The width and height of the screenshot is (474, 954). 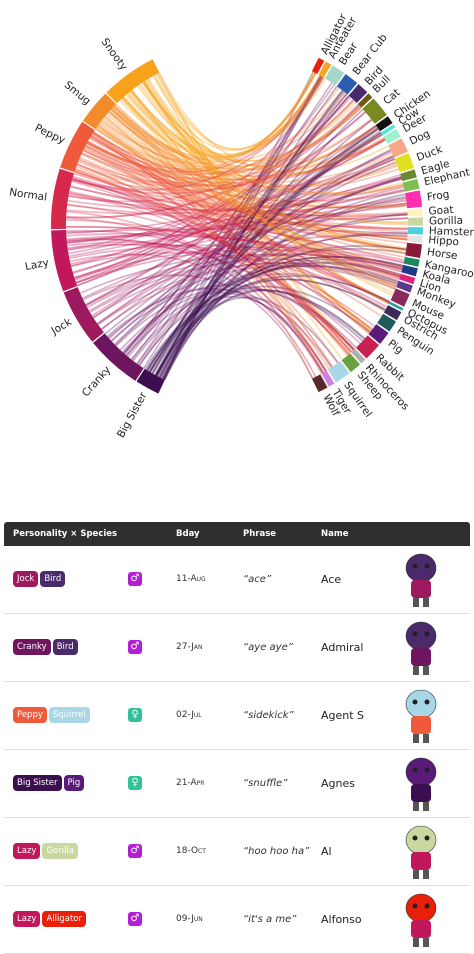 What do you see at coordinates (257, 579) in the screenshot?
I see `phrase: “ace”` at bounding box center [257, 579].